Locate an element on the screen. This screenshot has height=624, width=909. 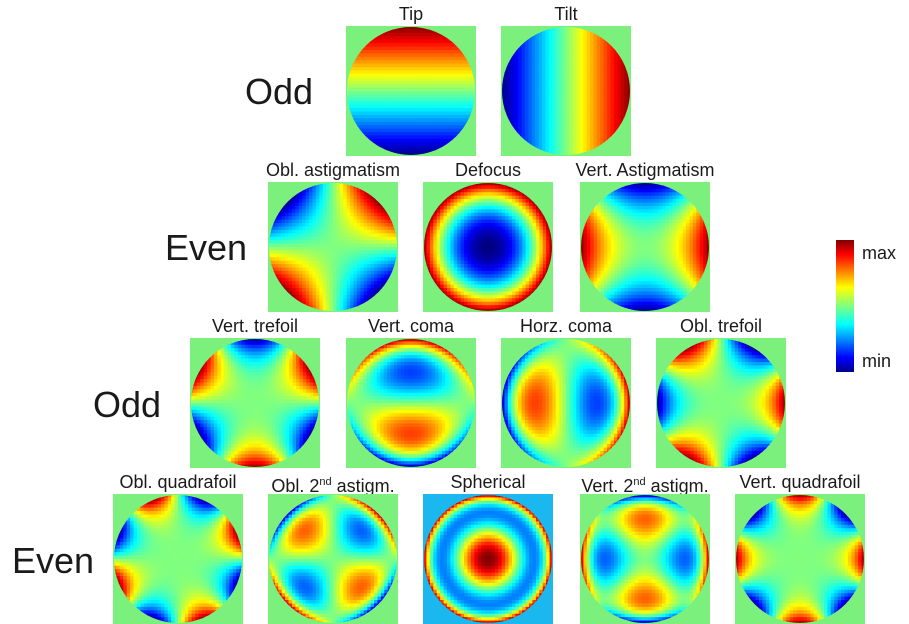
mode-title: Horz. coma is located at coordinates (566, 326).